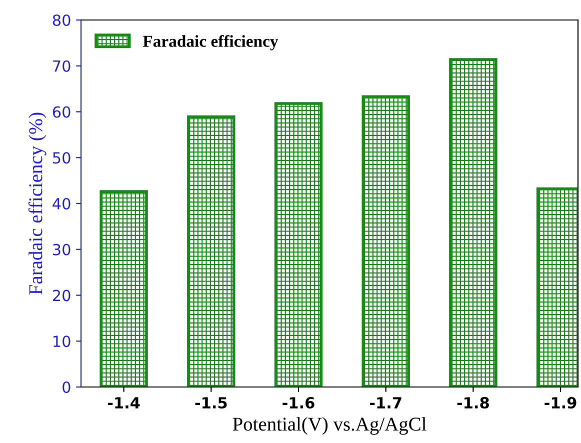 Image resolution: width=581 pixels, height=443 pixels. Describe the element at coordinates (386, 402) in the screenshot. I see `x-tick-label: -1.7` at that location.